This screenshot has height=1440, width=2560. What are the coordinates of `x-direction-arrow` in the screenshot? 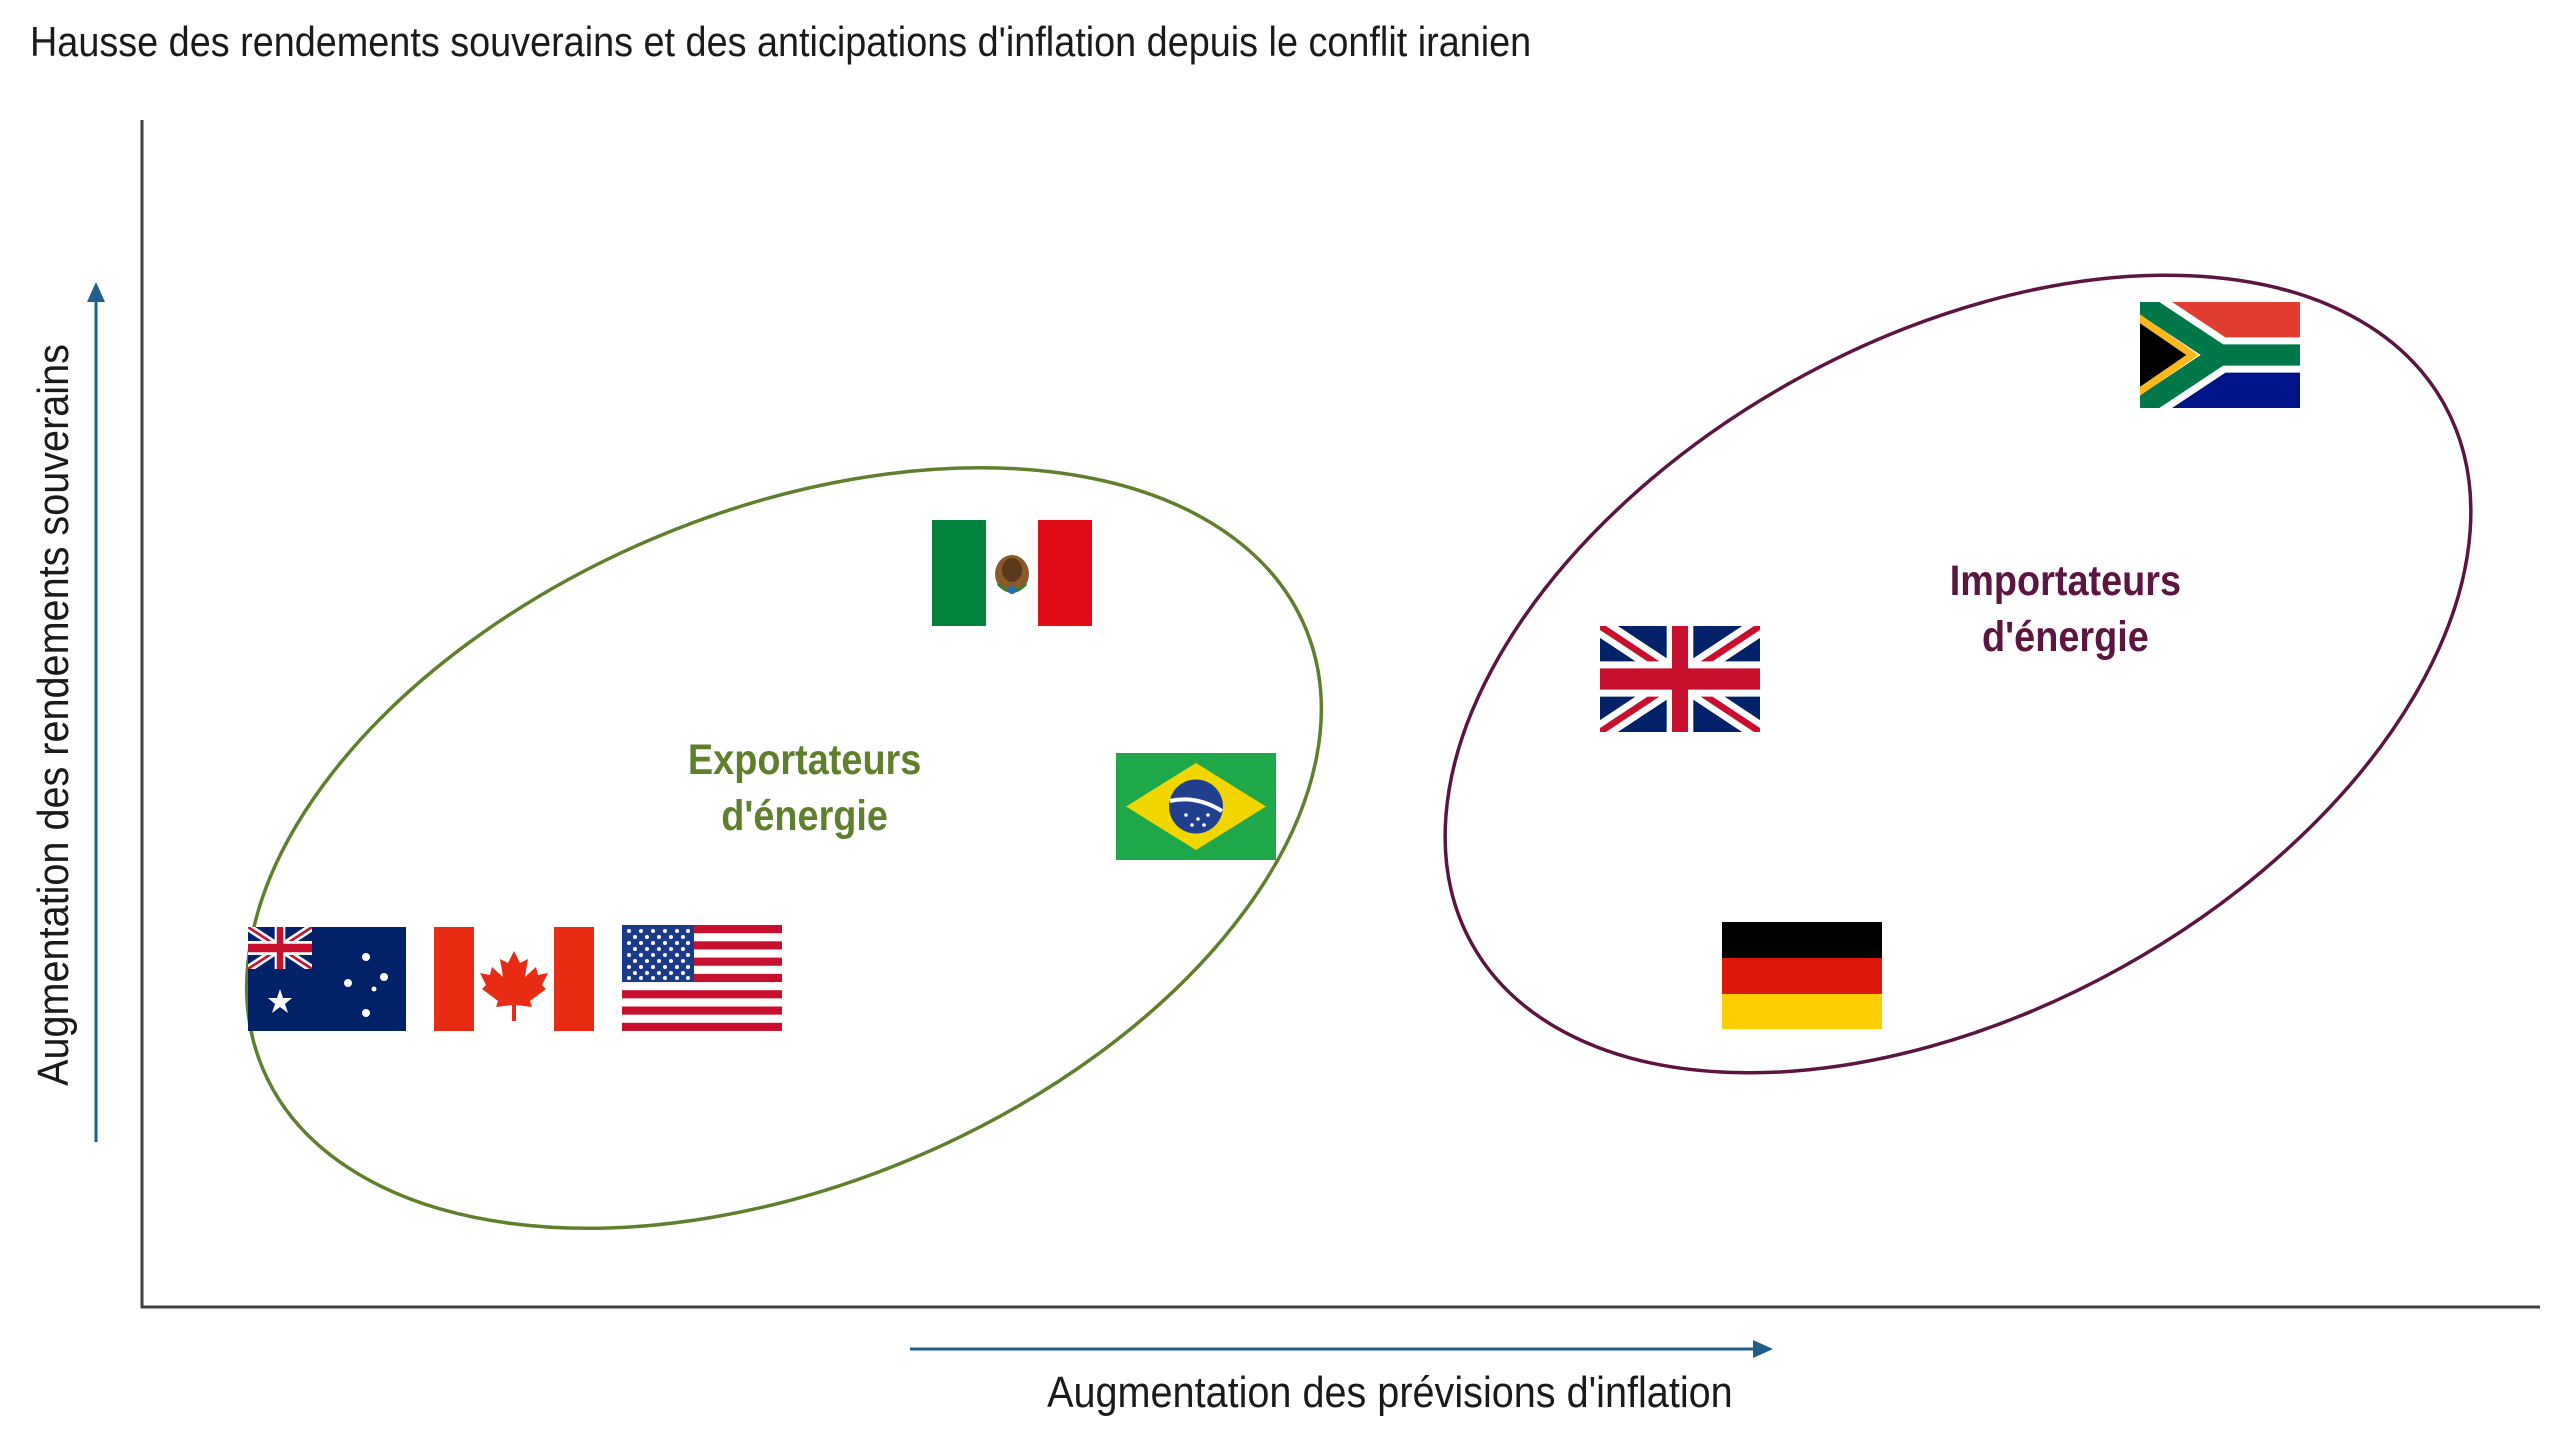 It's located at (1341, 1349).